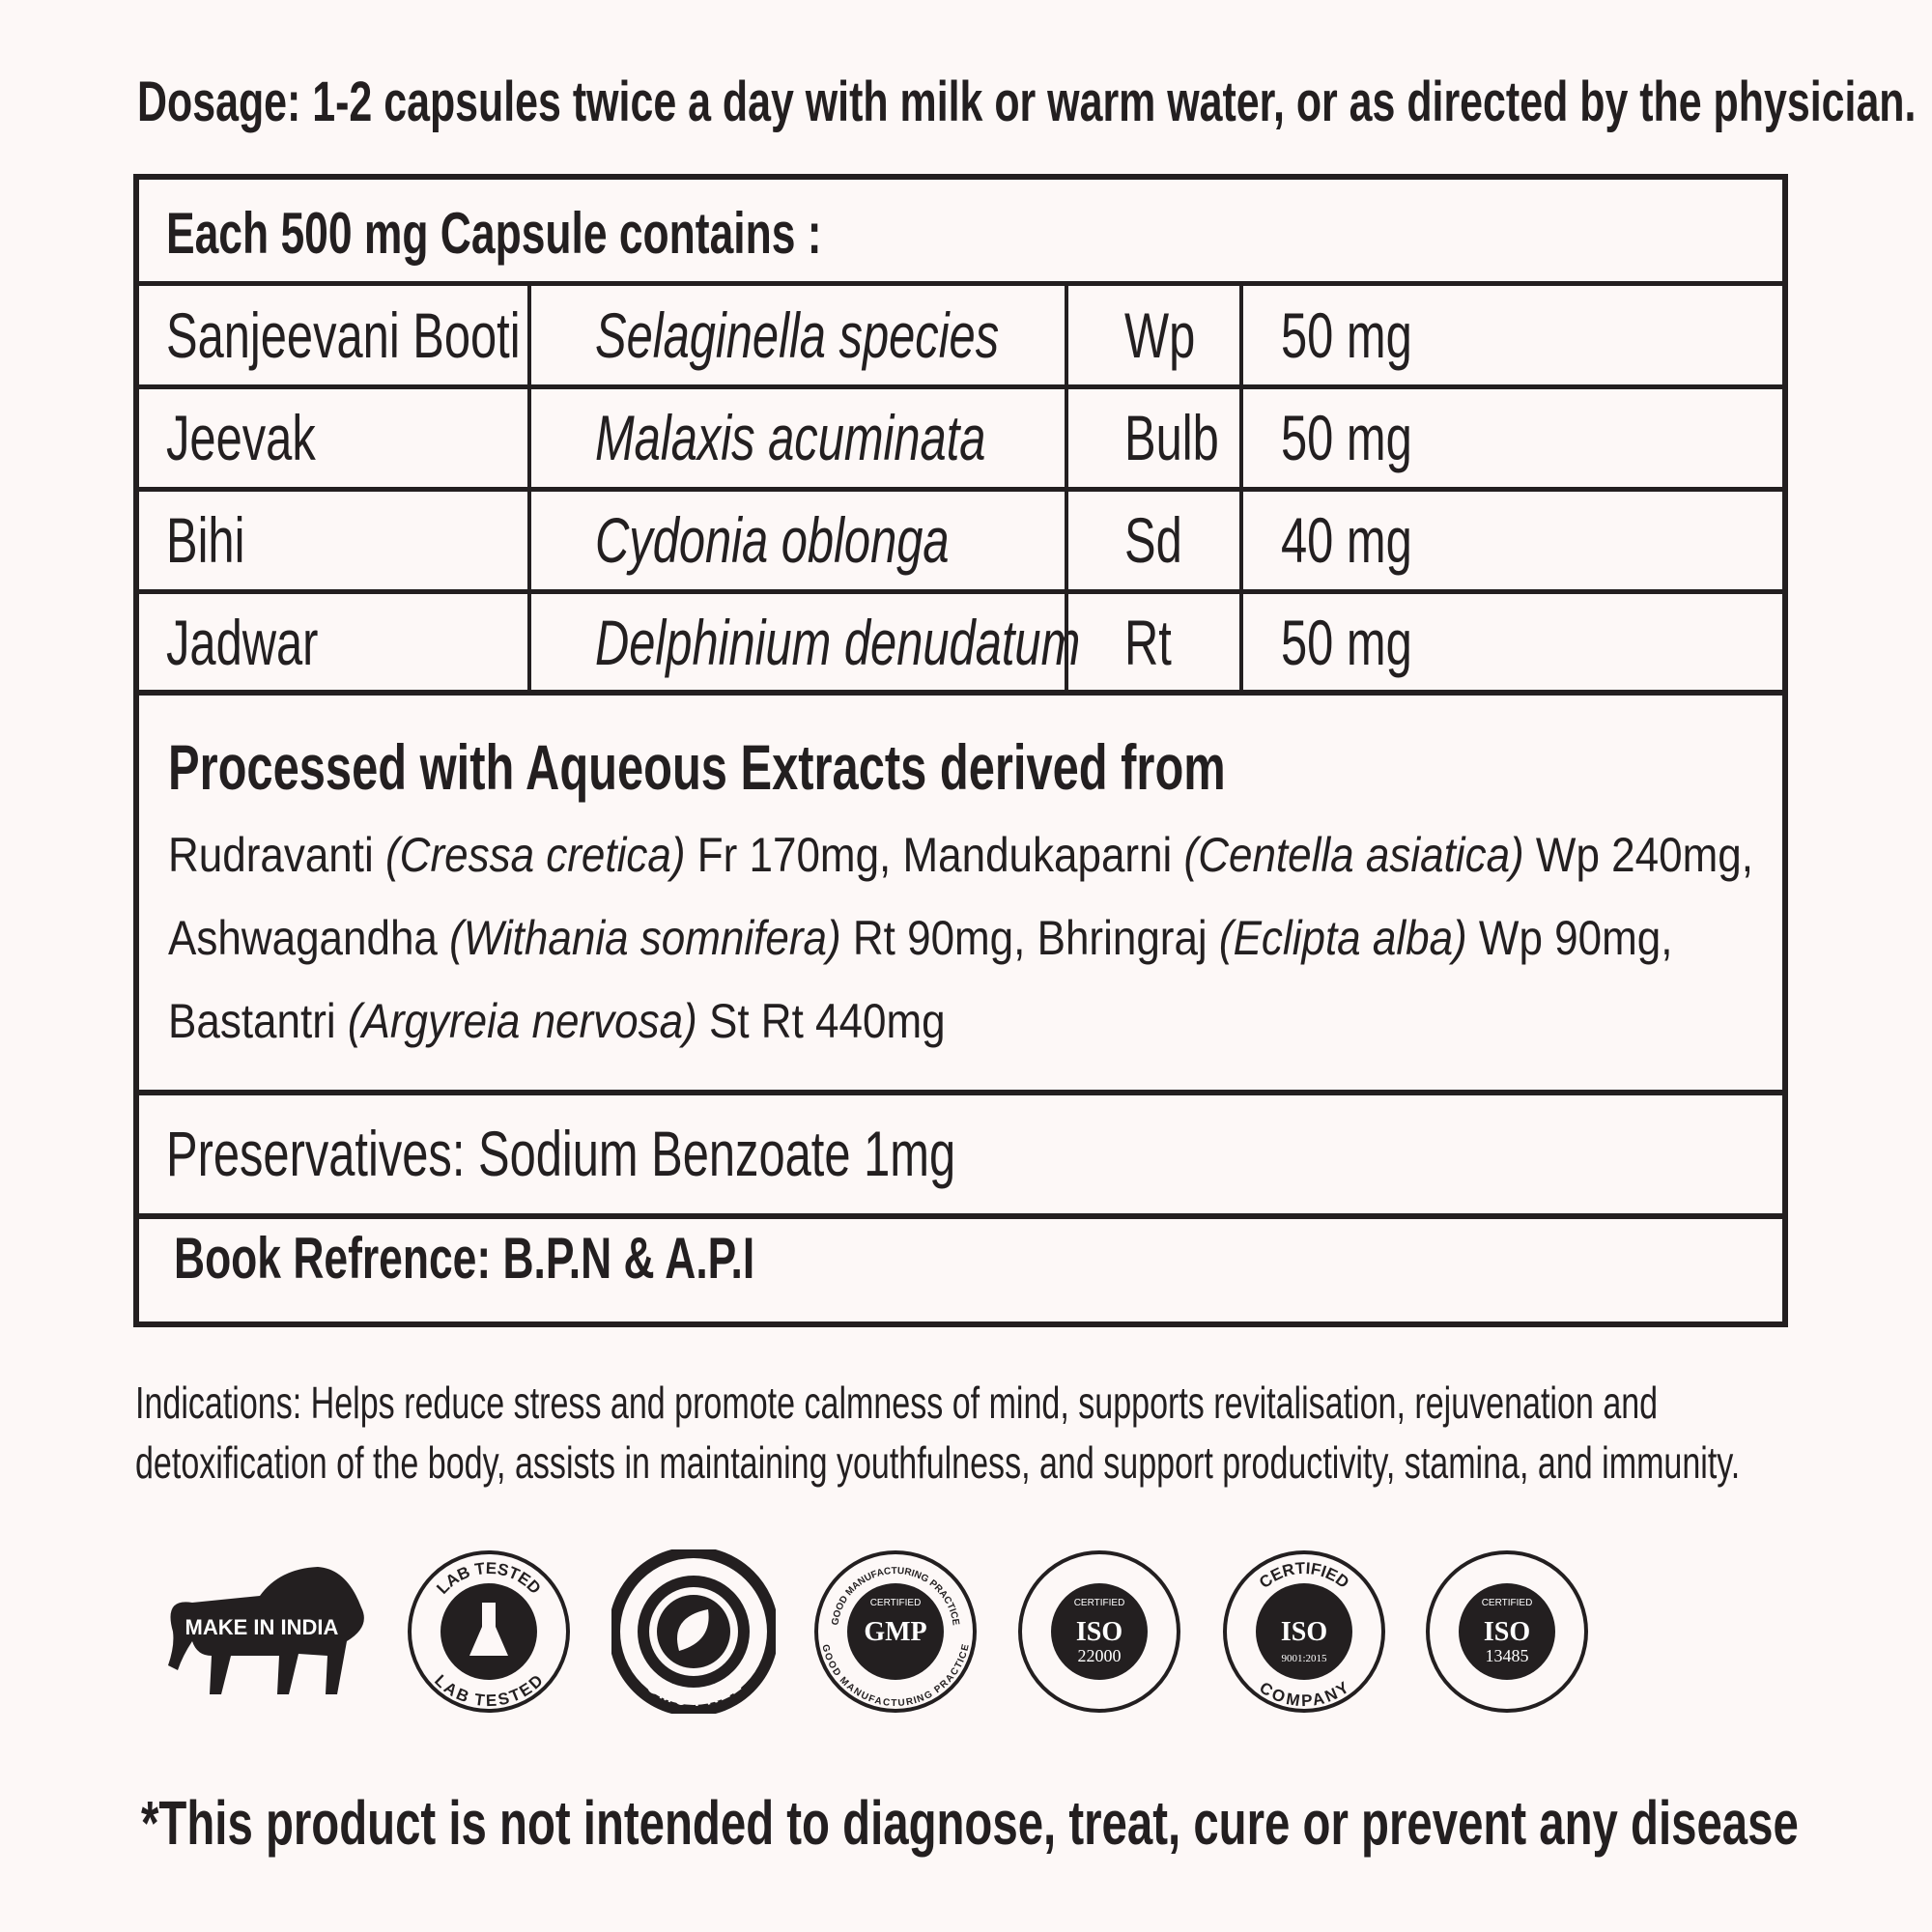 The height and width of the screenshot is (1932, 1932). Describe the element at coordinates (821, 1021) in the screenshot. I see `ingredient-text: St Rt 440mg` at that location.